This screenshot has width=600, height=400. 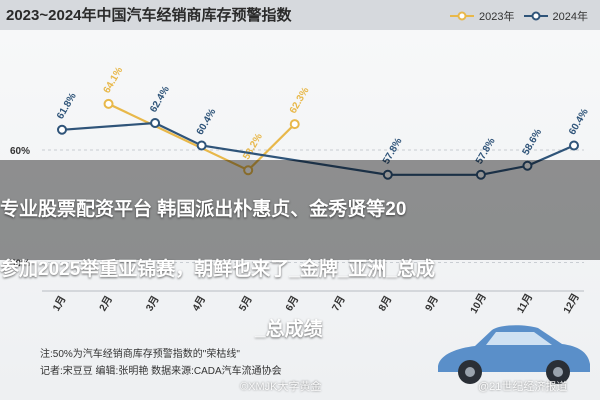 I want to click on chart-legend: 2023年 2024年, so click(x=518, y=16).